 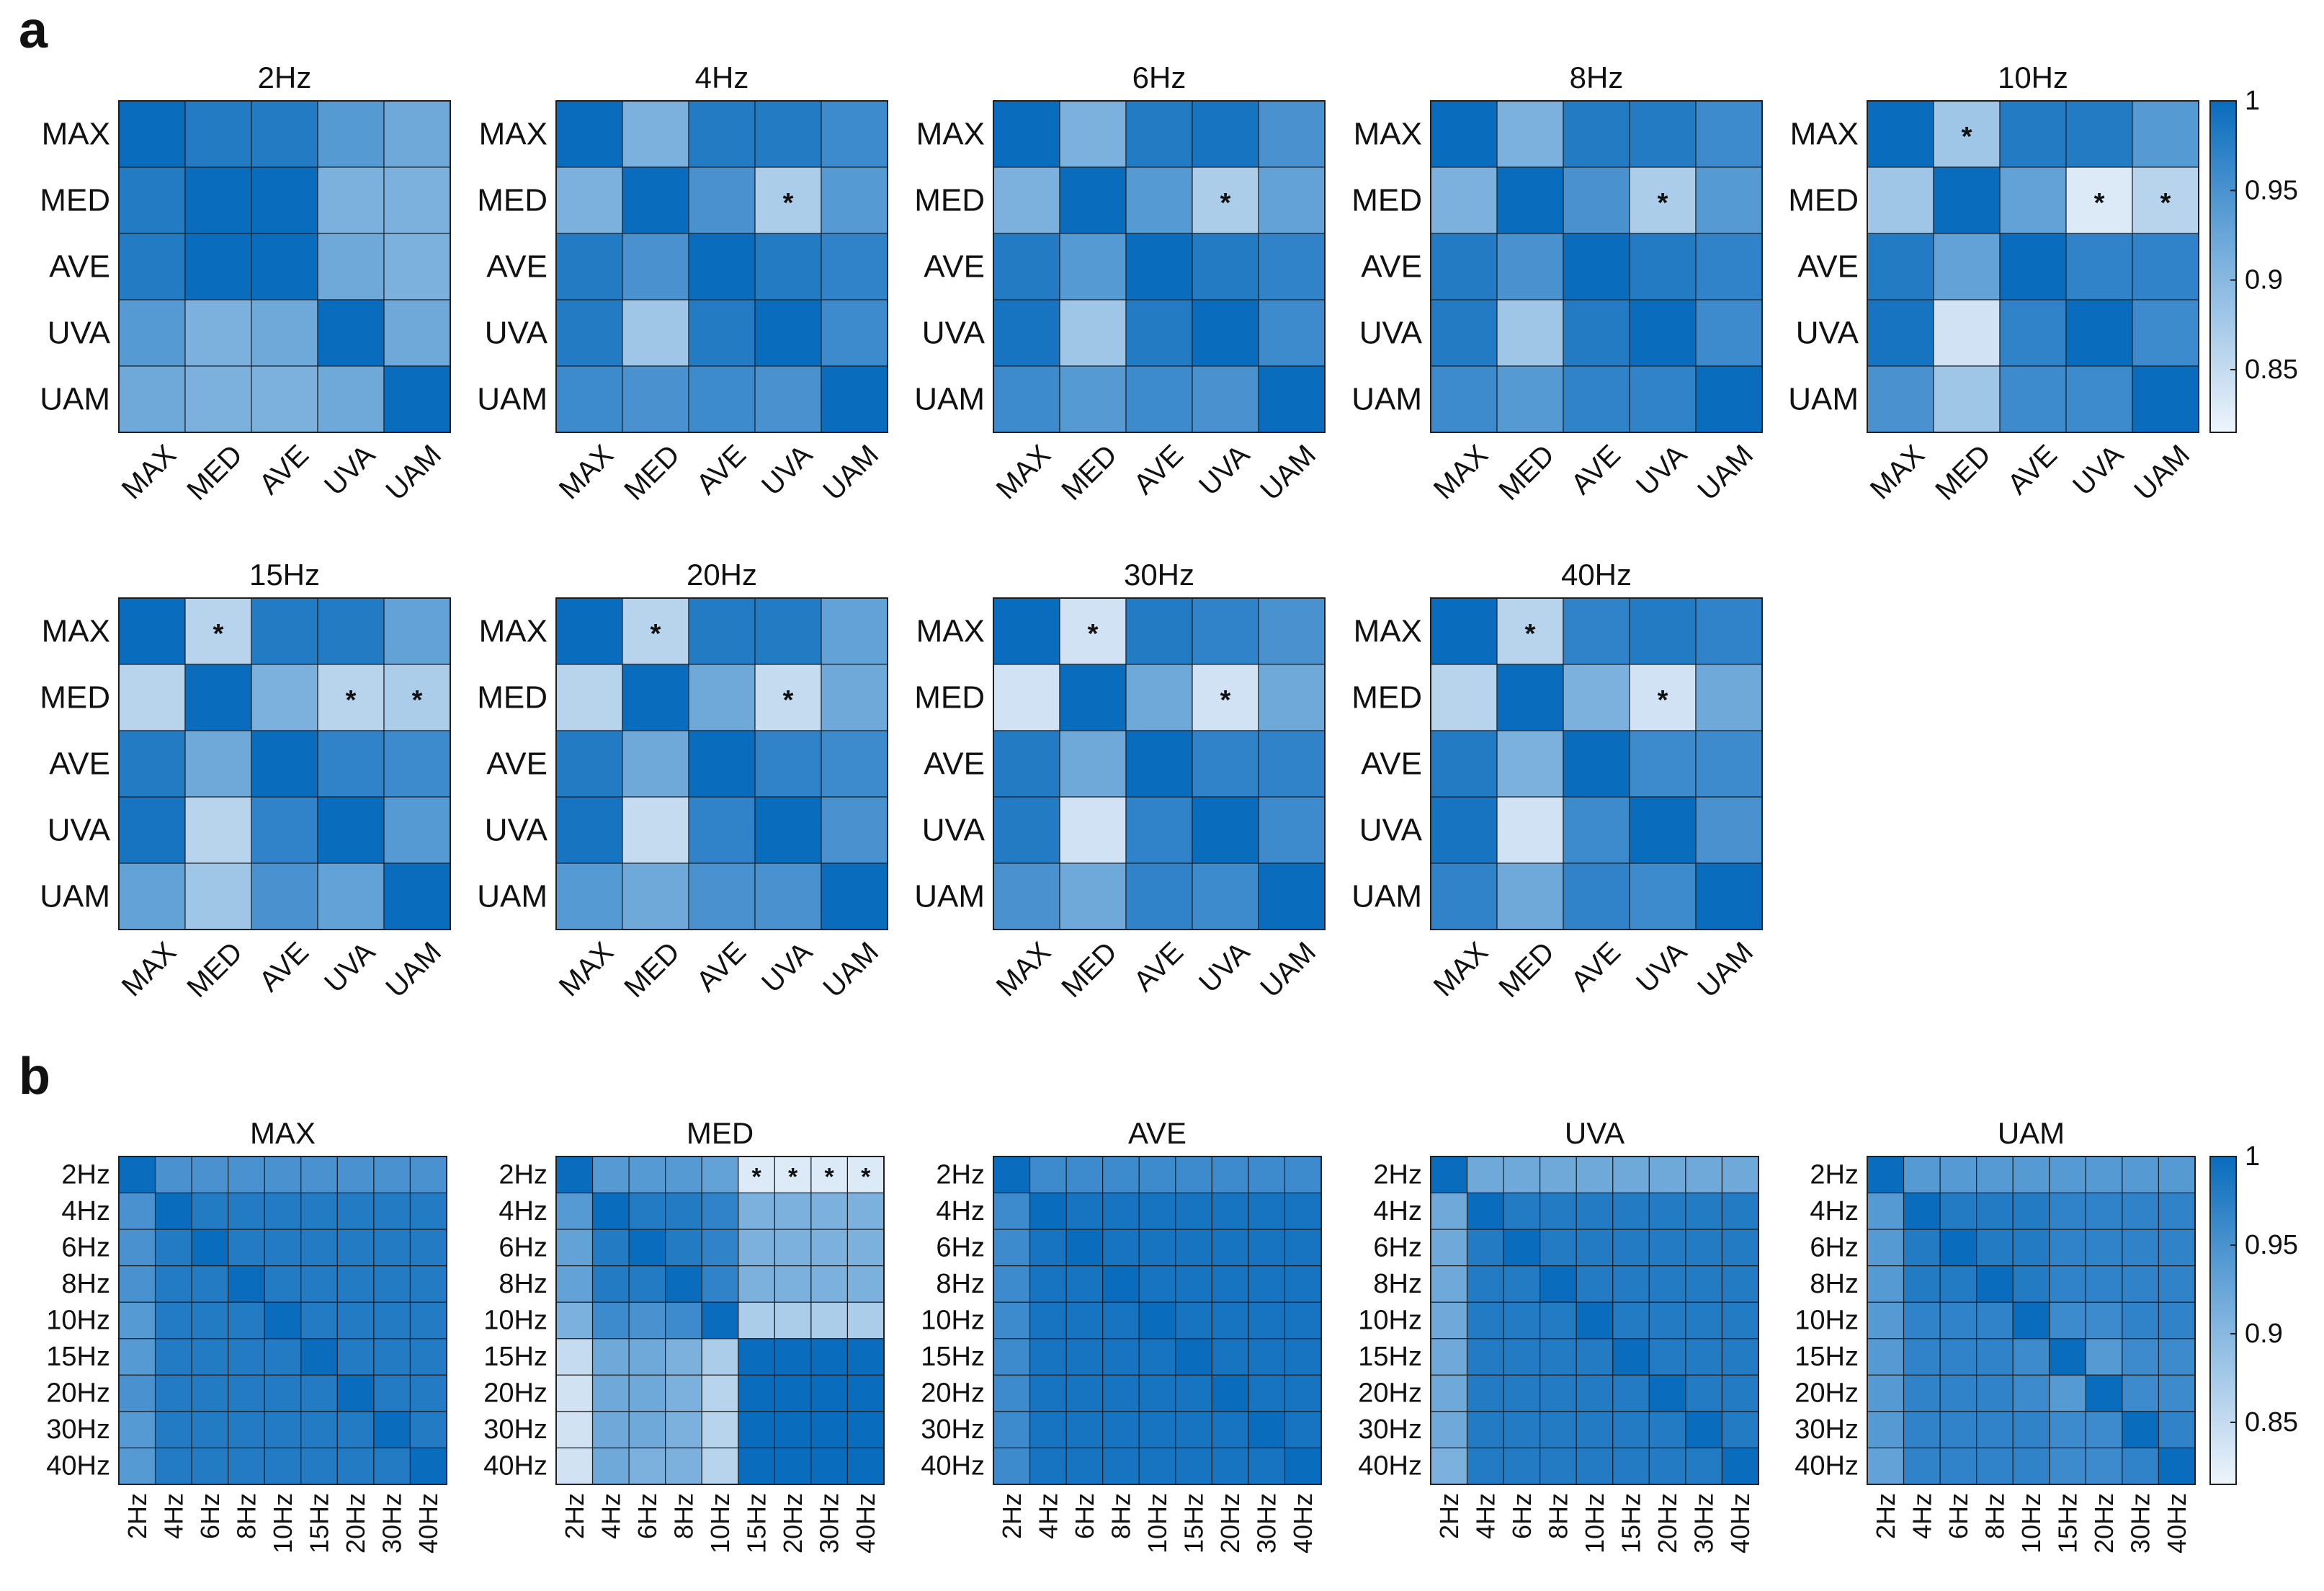 What do you see at coordinates (512, 896) in the screenshot?
I see `y-tick-label: UAM` at bounding box center [512, 896].